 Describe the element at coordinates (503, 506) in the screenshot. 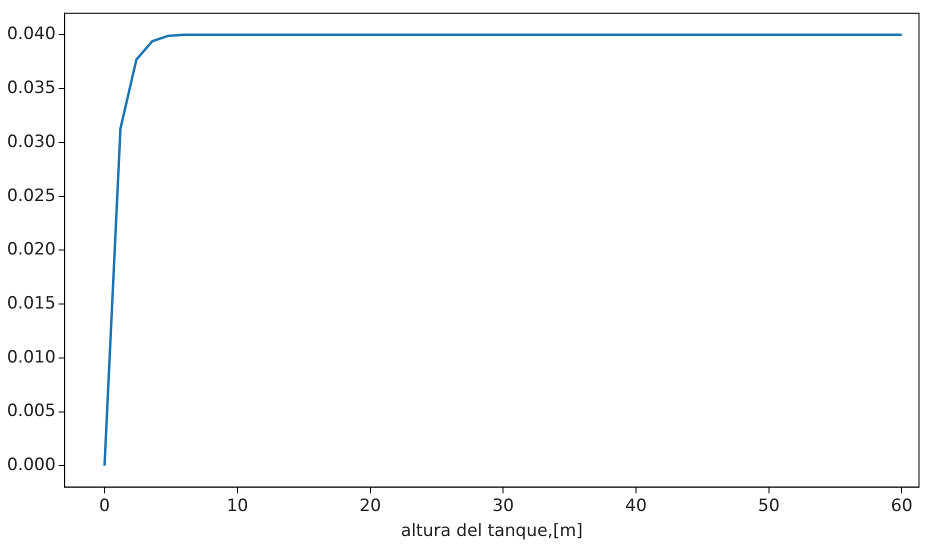

I see `x-tick-label: 30` at that location.